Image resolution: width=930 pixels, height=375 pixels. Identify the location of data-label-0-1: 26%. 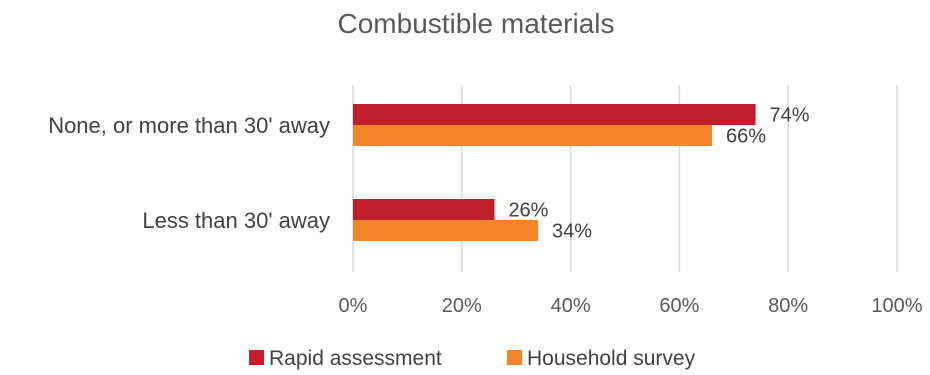
(528, 211).